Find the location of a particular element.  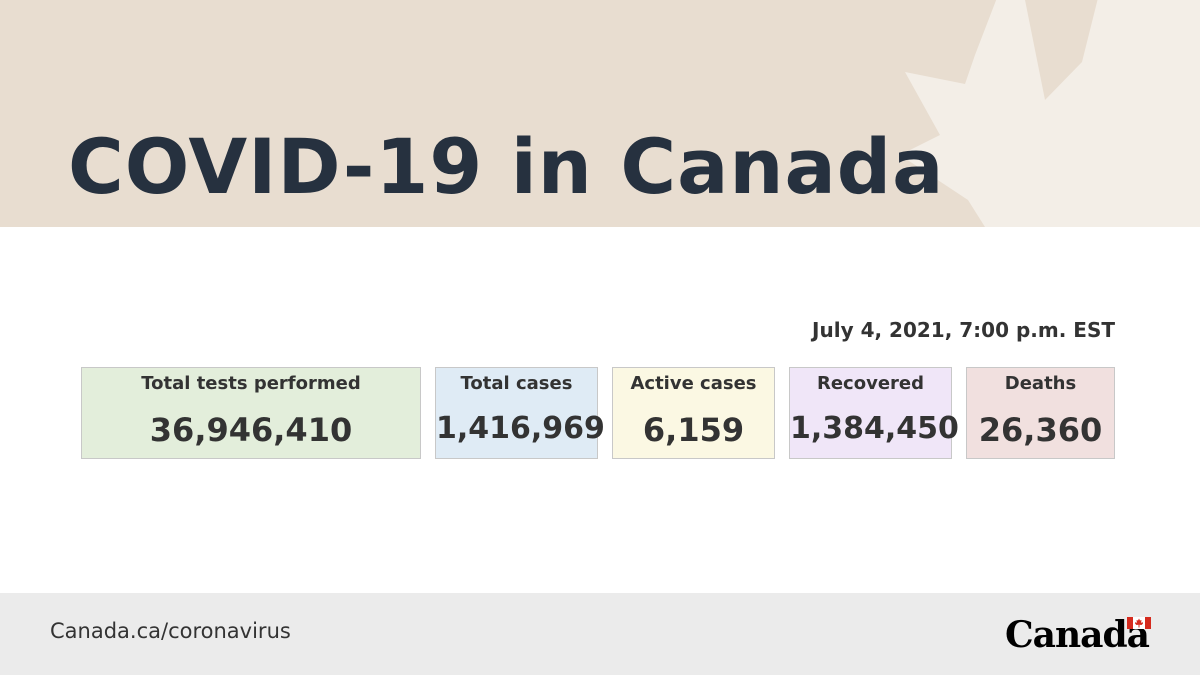

page-title: COVID-19 in Canada is located at coordinates (506, 166).